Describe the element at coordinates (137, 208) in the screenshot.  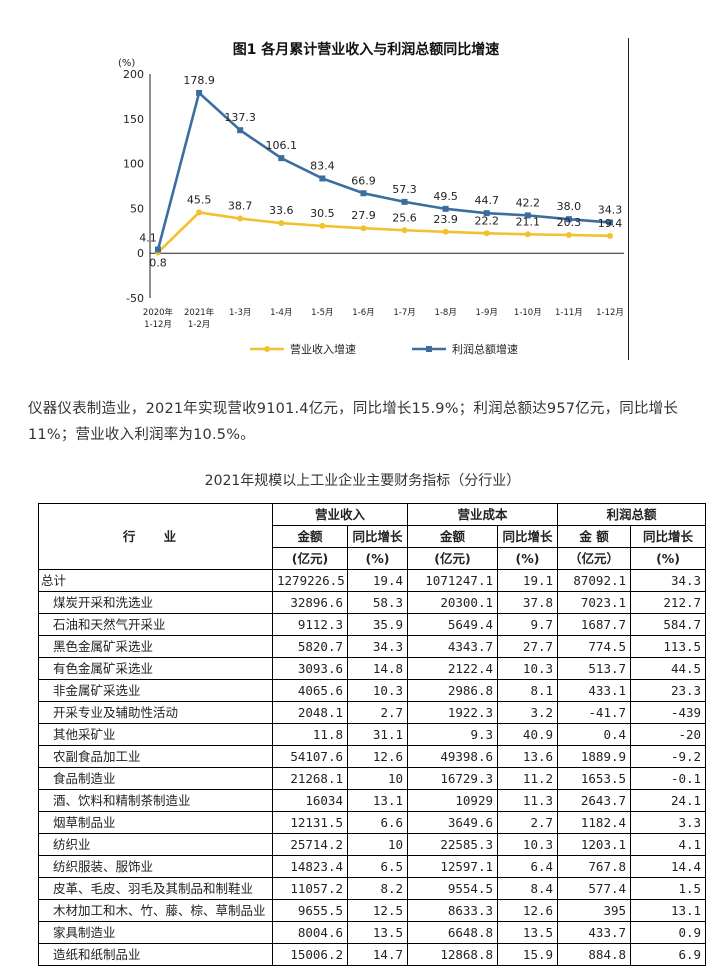
I see `y-tick-label: 50` at that location.